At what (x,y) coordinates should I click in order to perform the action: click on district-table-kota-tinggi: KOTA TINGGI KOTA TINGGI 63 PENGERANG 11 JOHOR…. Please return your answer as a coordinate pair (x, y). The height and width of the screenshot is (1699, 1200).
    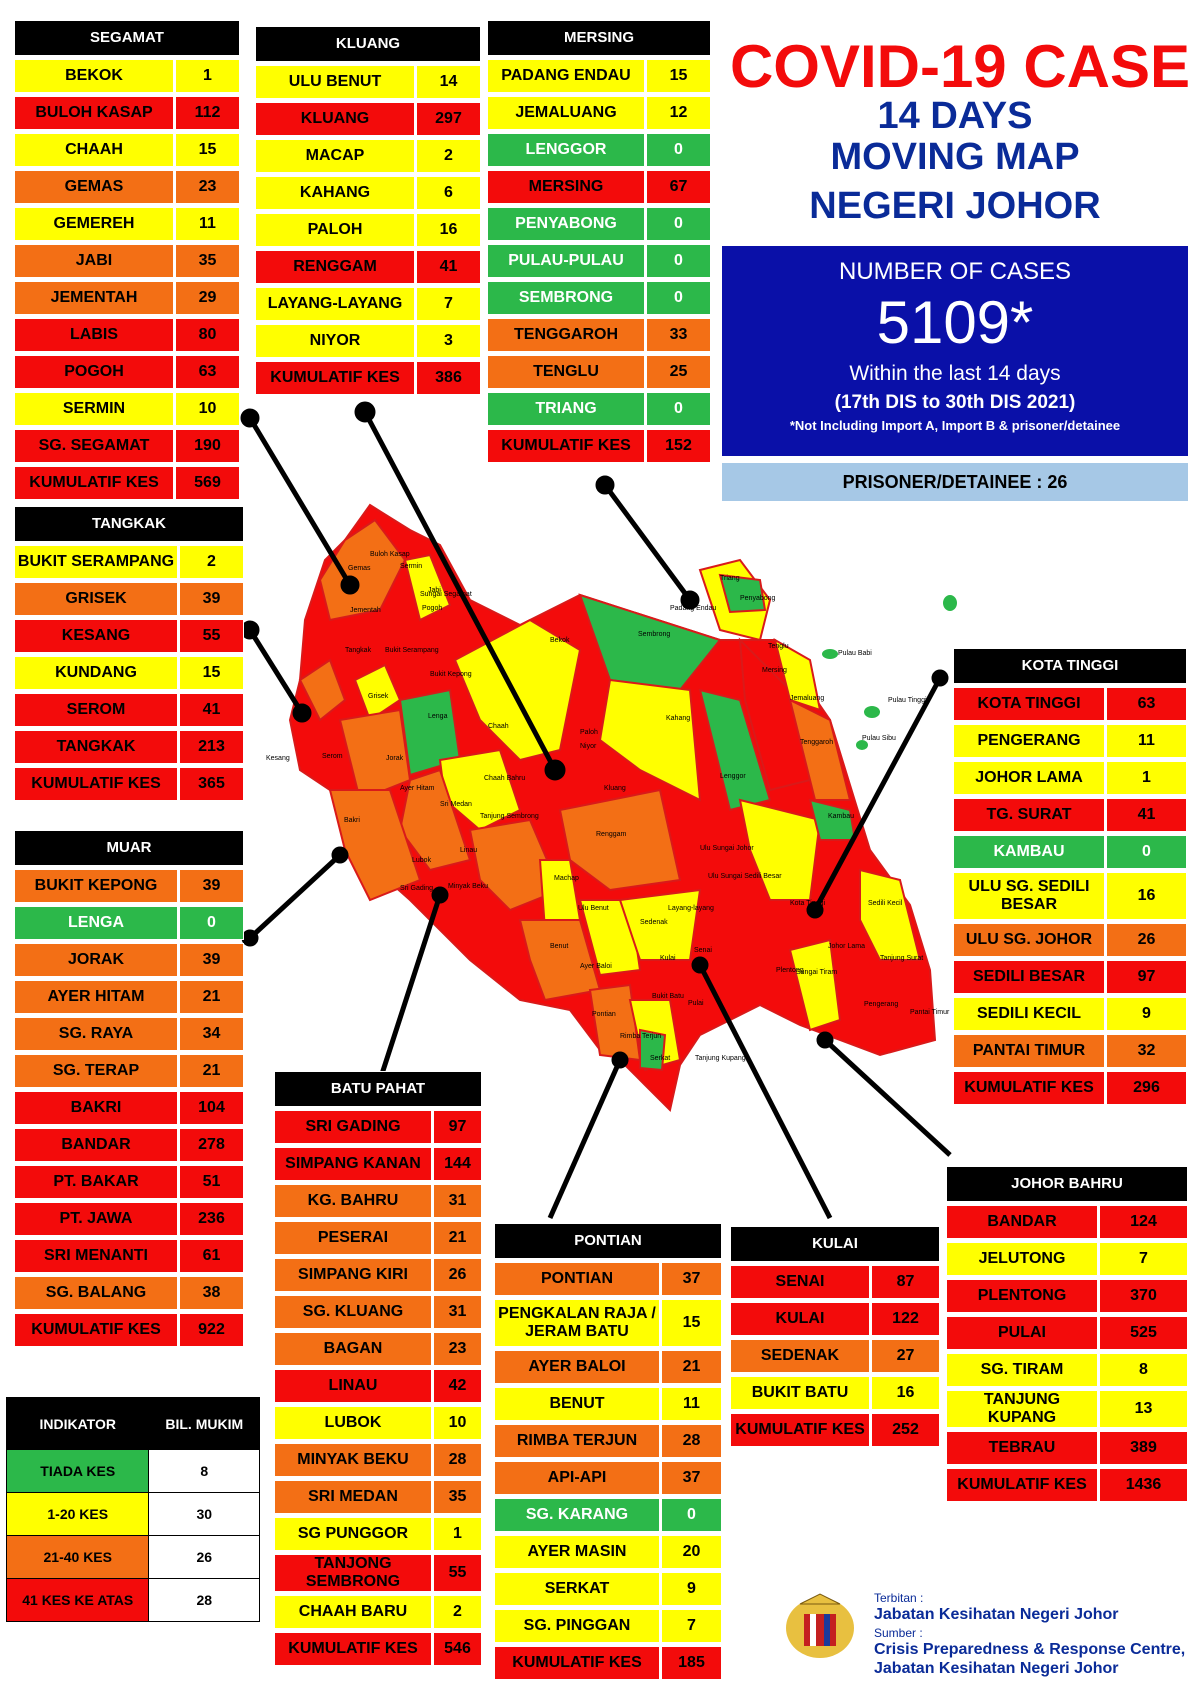
    Looking at the image, I should click on (1070, 876).